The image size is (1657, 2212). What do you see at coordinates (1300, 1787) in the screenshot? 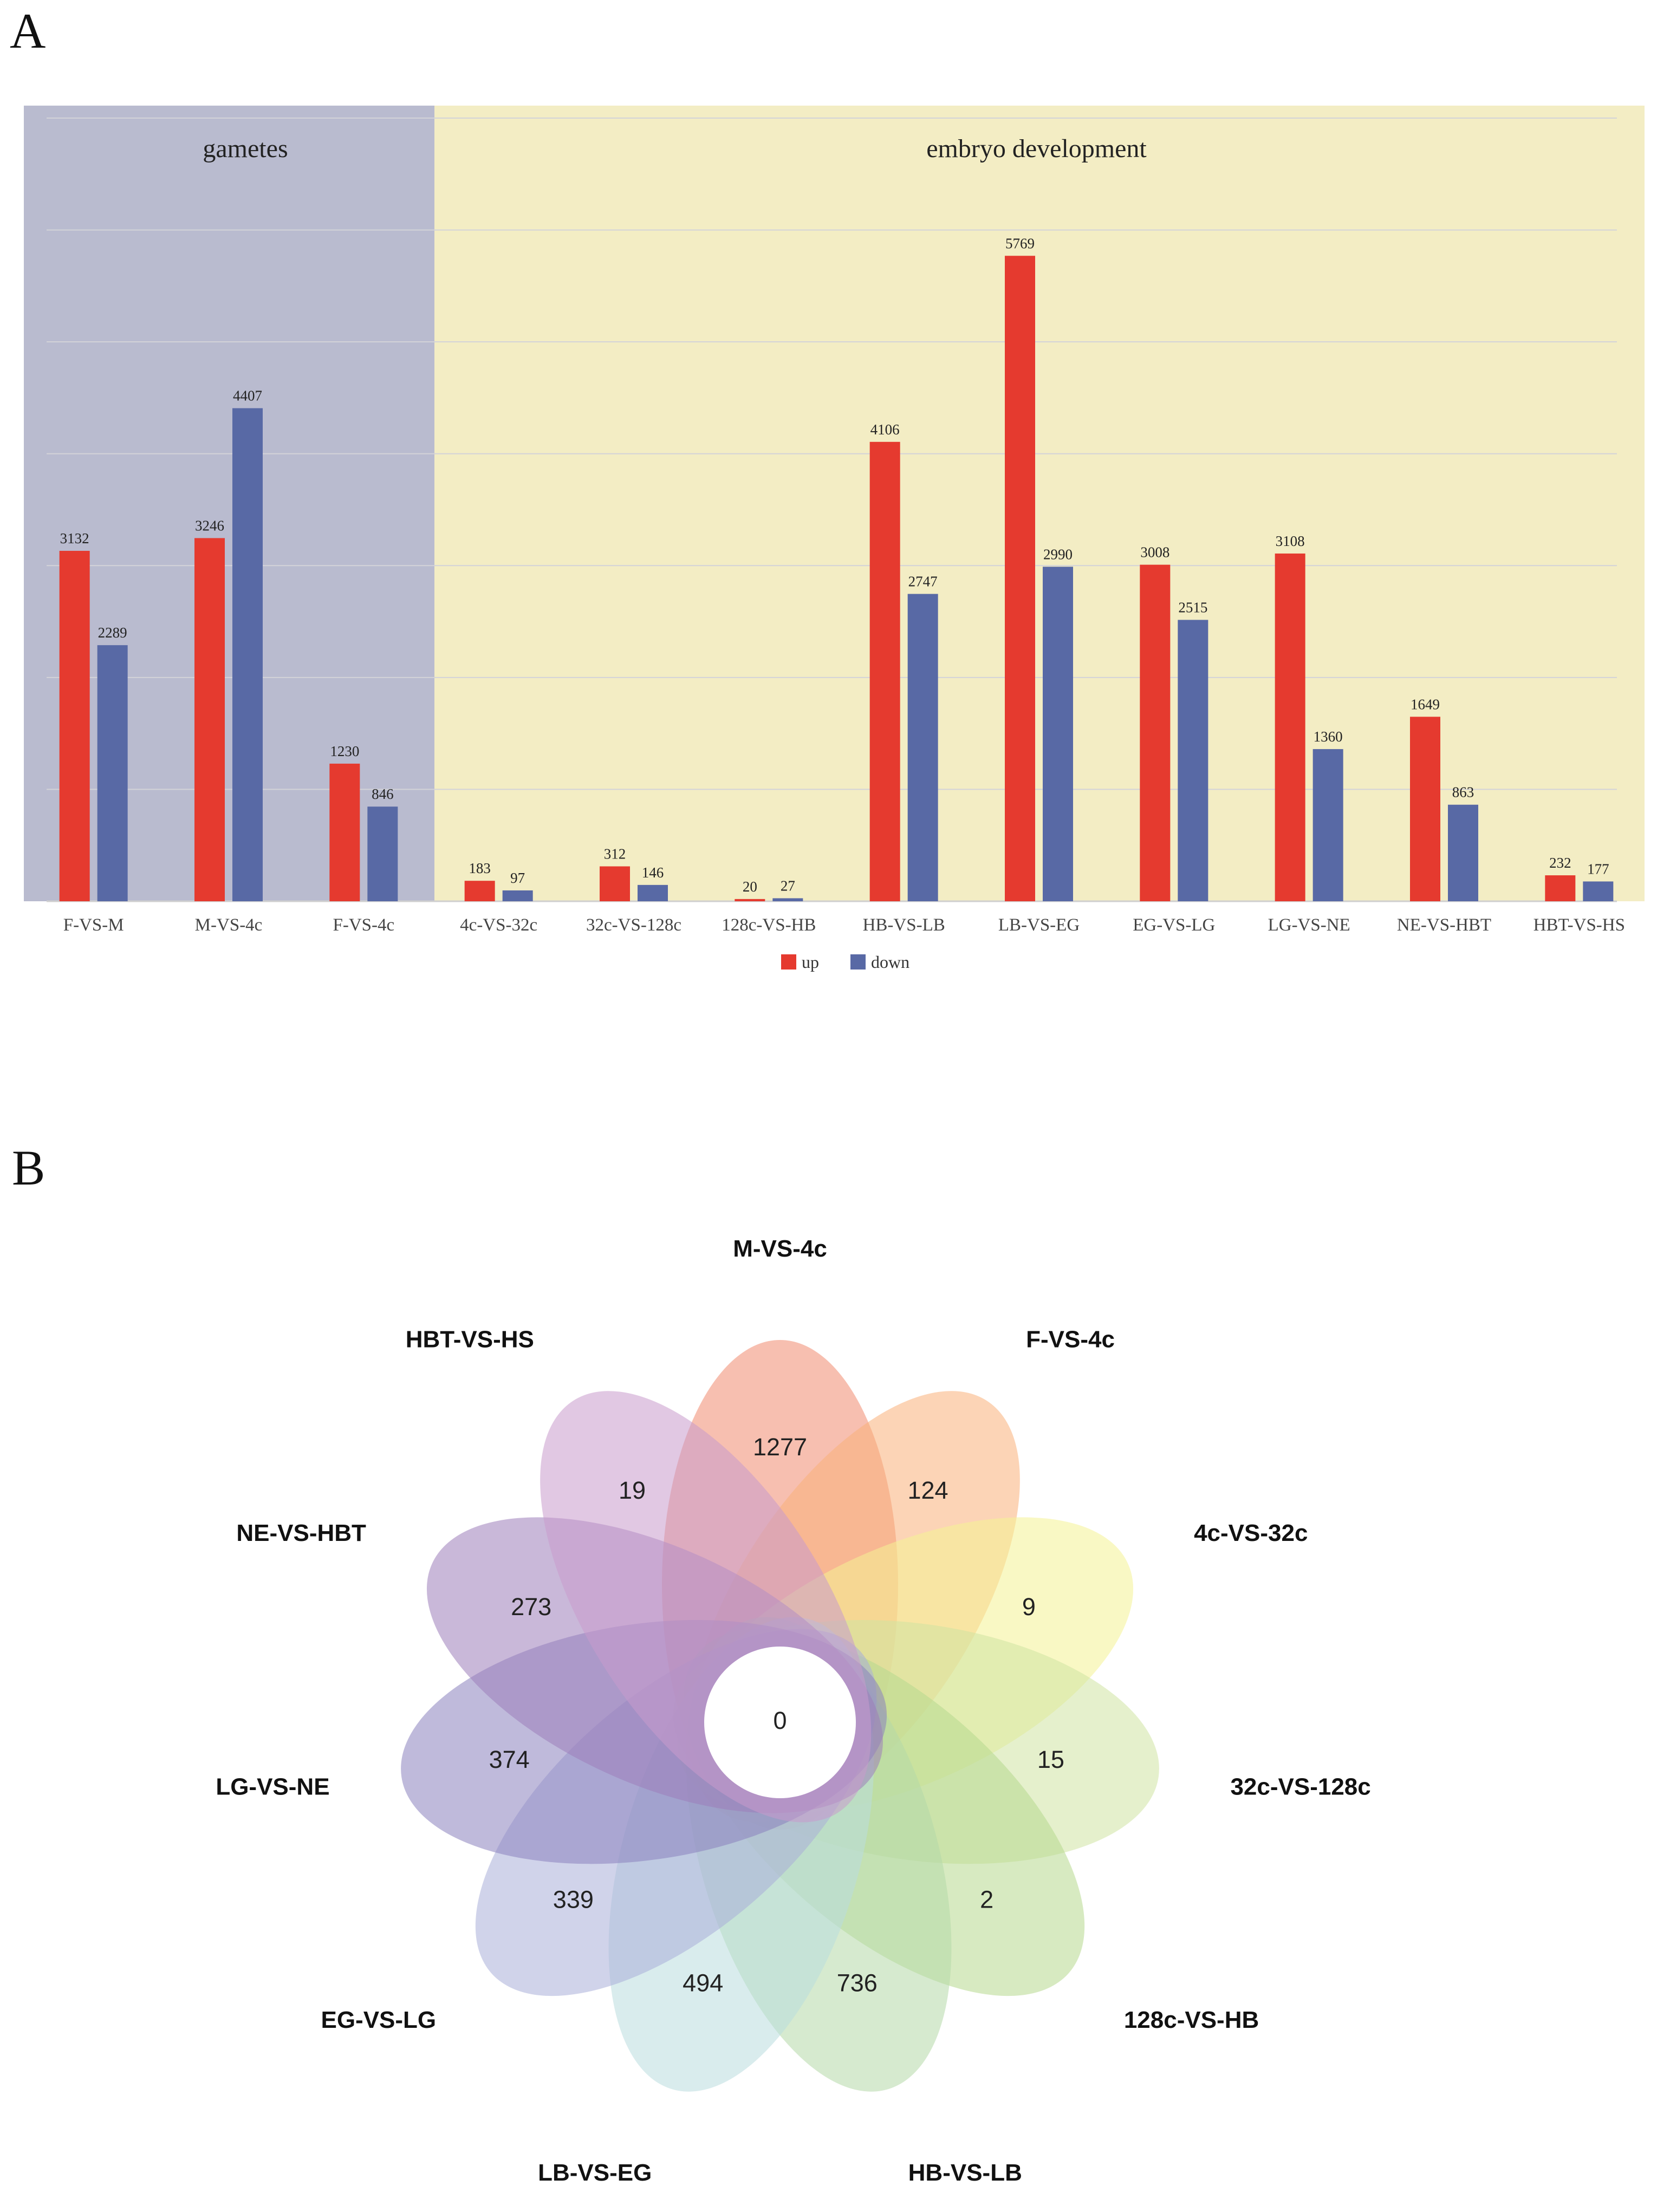
I see `venn-set-label-32c-VS-128c: 32c-VS-128c` at bounding box center [1300, 1787].